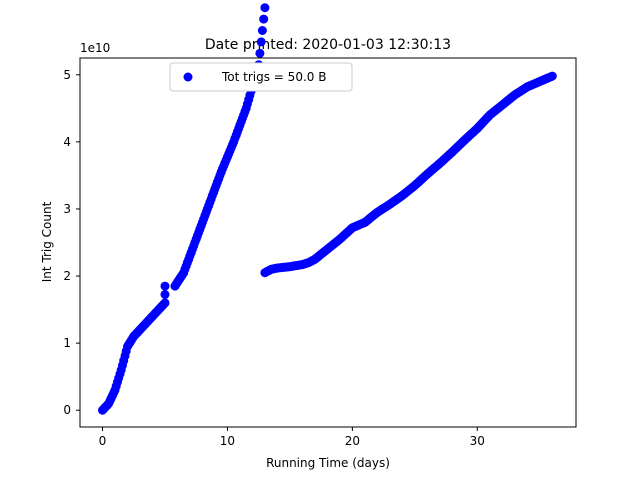 This screenshot has width=640, height=484. I want to click on legend-marker, so click(188, 77).